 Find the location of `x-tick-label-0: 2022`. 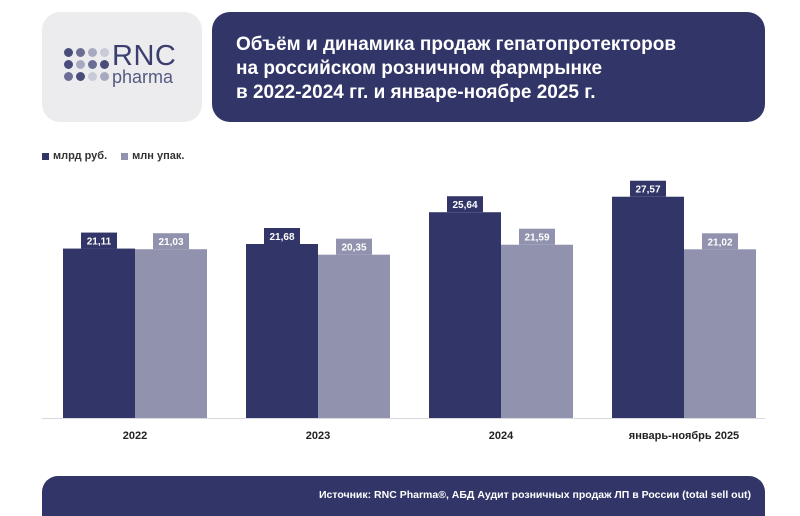

x-tick-label-0: 2022 is located at coordinates (135, 436).